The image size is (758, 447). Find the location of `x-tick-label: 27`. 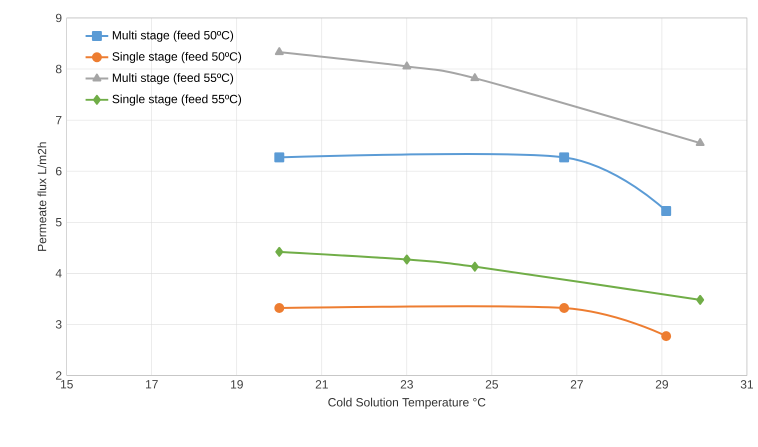

x-tick-label: 27 is located at coordinates (576, 384).